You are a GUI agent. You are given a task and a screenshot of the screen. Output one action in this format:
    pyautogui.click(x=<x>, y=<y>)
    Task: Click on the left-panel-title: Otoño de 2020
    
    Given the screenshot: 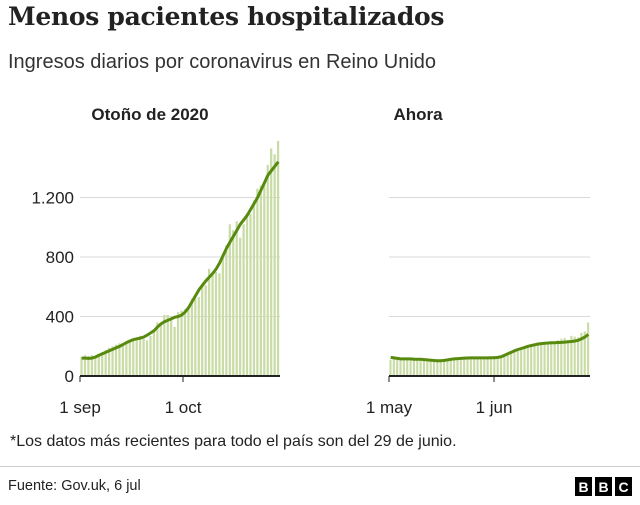 What is the action you would take?
    pyautogui.click(x=149, y=114)
    